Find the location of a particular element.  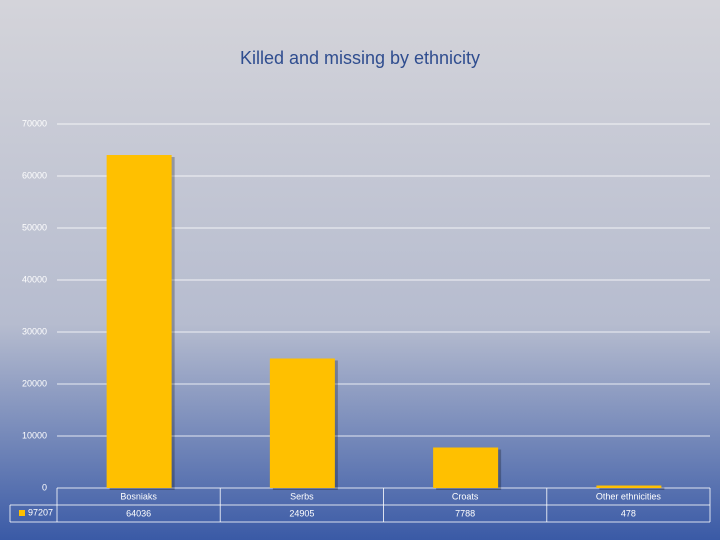

chart-title: Killed and missing by ethnicity is located at coordinates (360, 58).